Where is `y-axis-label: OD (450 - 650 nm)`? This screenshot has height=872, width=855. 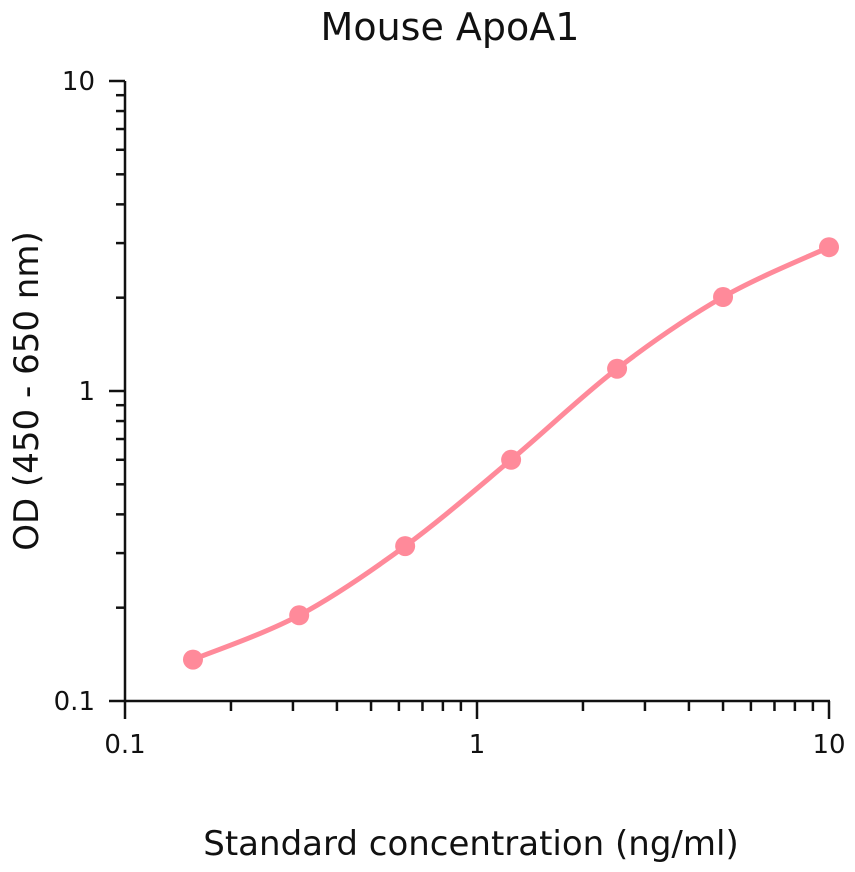 y-axis-label: OD (450 - 650 nm) is located at coordinates (27, 390).